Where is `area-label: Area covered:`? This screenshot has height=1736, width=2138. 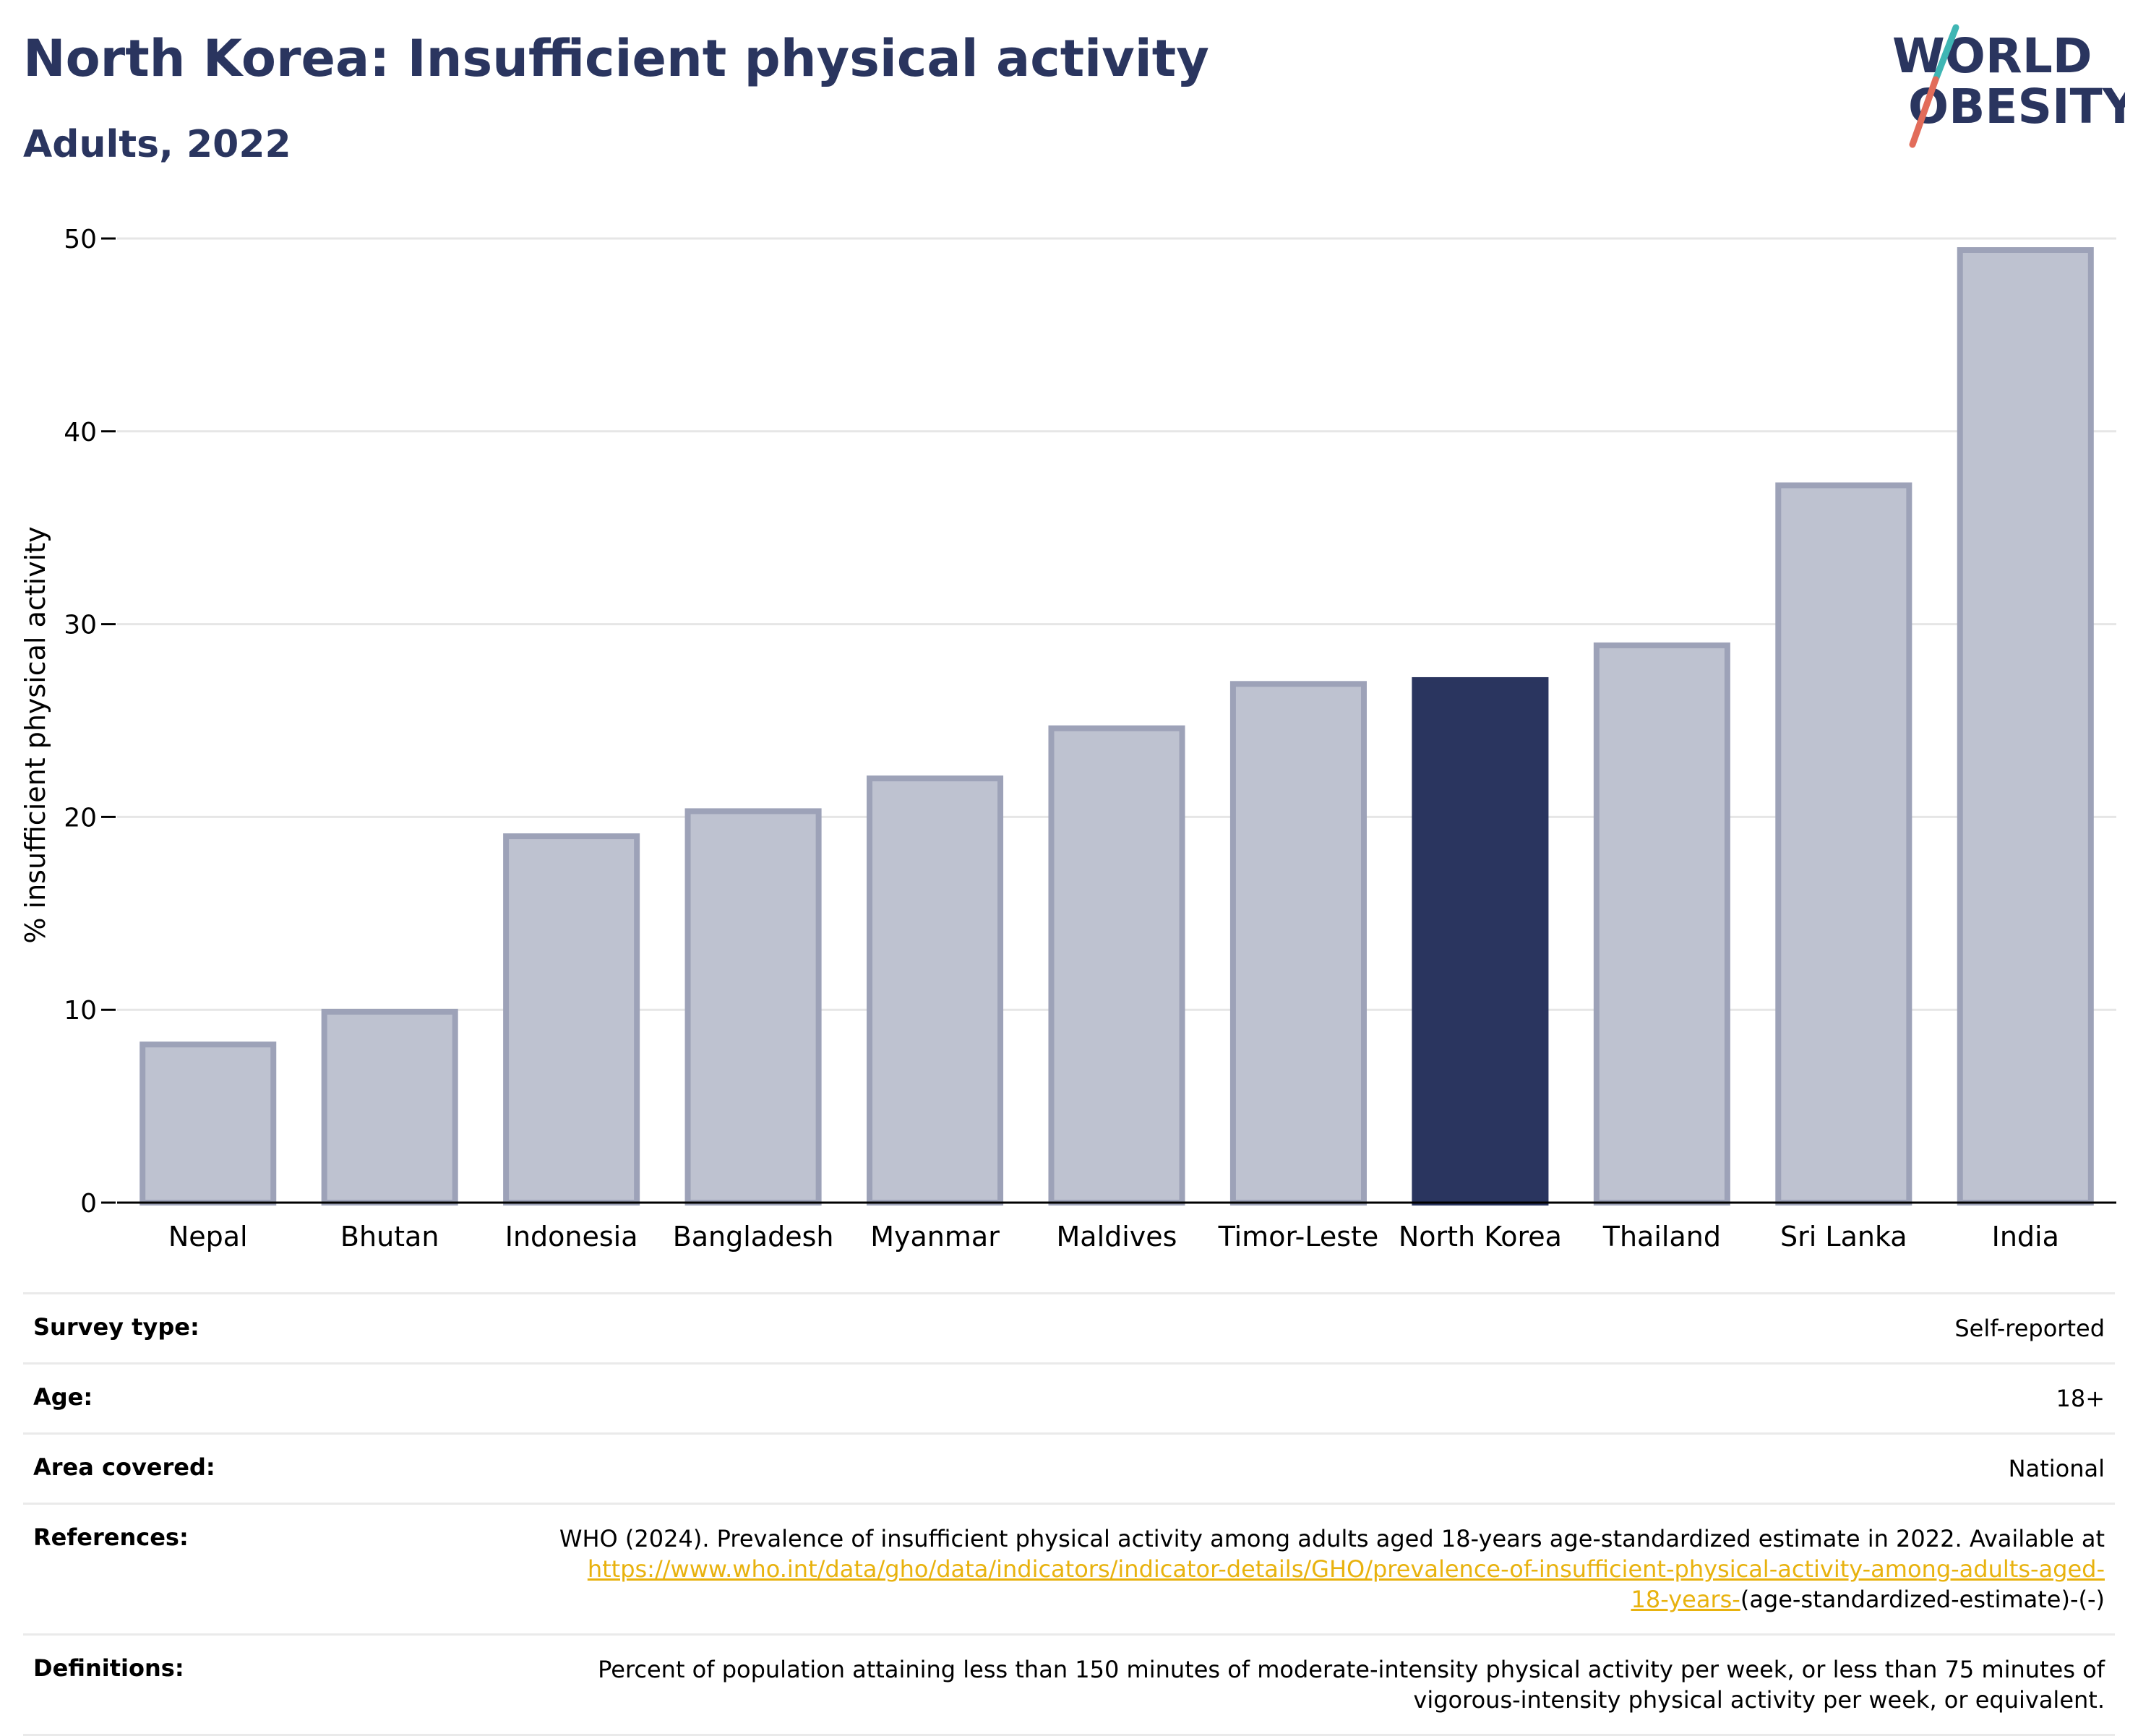
area-label: Area covered: is located at coordinates (124, 1467).